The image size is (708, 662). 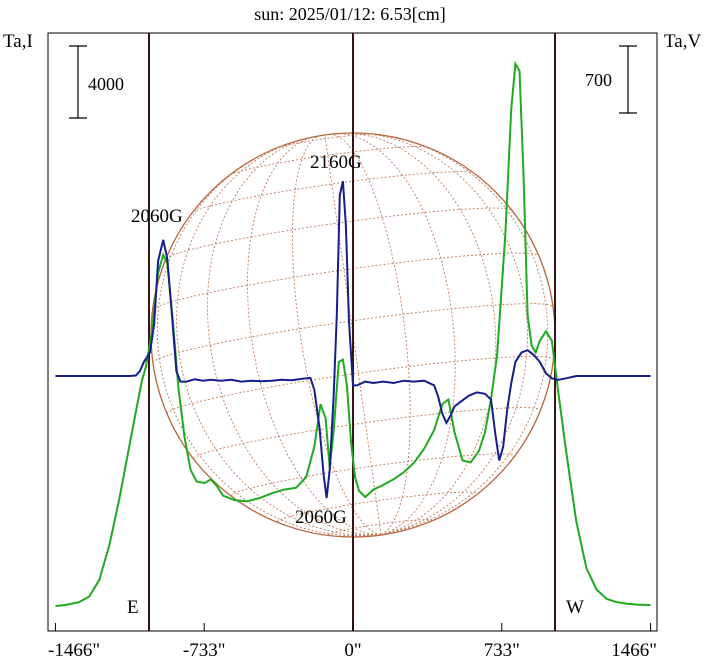 What do you see at coordinates (204, 650) in the screenshot?
I see `x-tick-label: -733"` at bounding box center [204, 650].